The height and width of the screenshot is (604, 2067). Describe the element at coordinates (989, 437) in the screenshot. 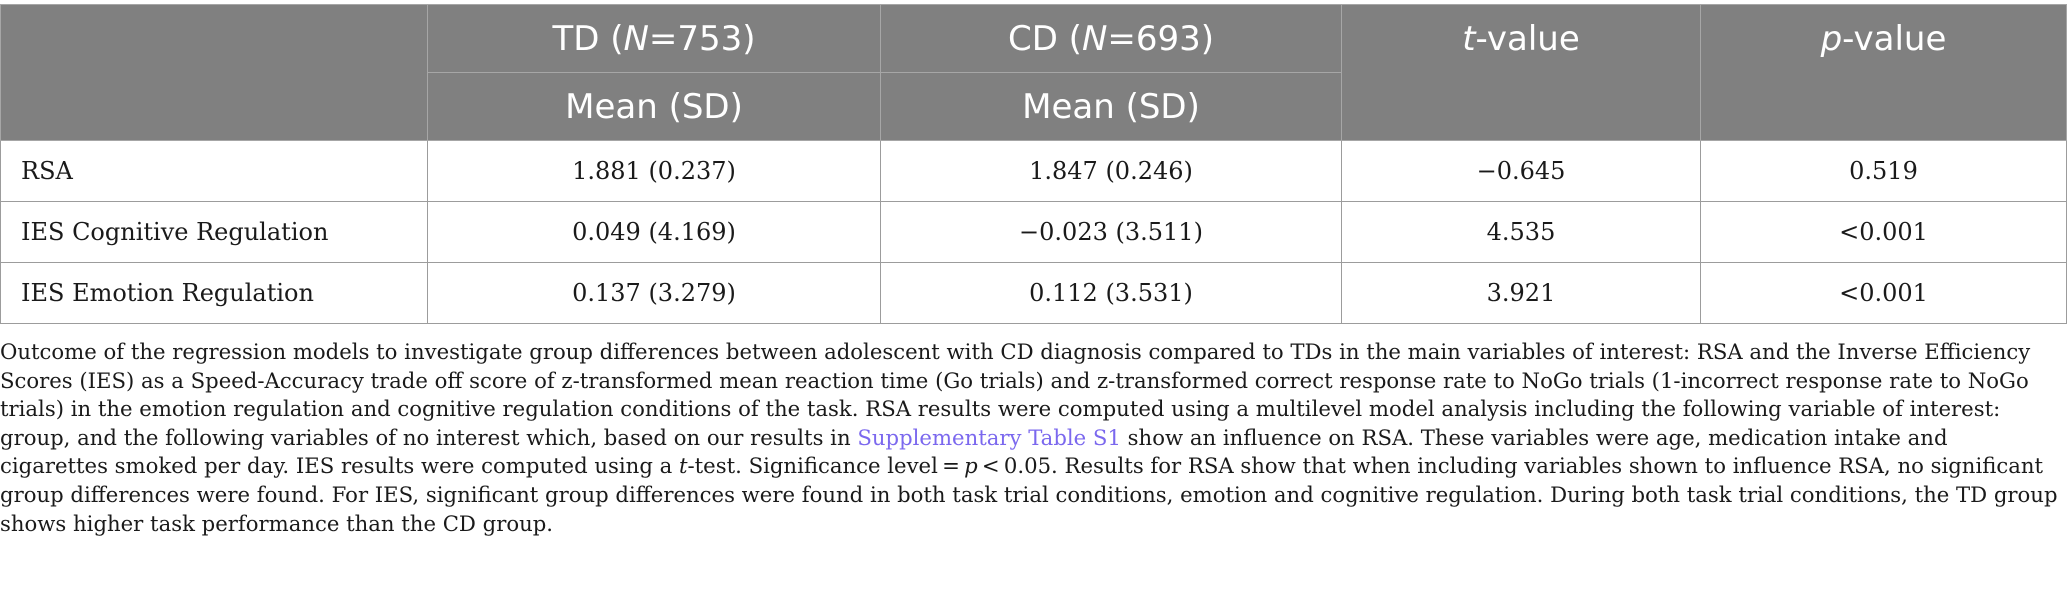

I see `supplementary-table-link: Supplementary Table S1` at that location.